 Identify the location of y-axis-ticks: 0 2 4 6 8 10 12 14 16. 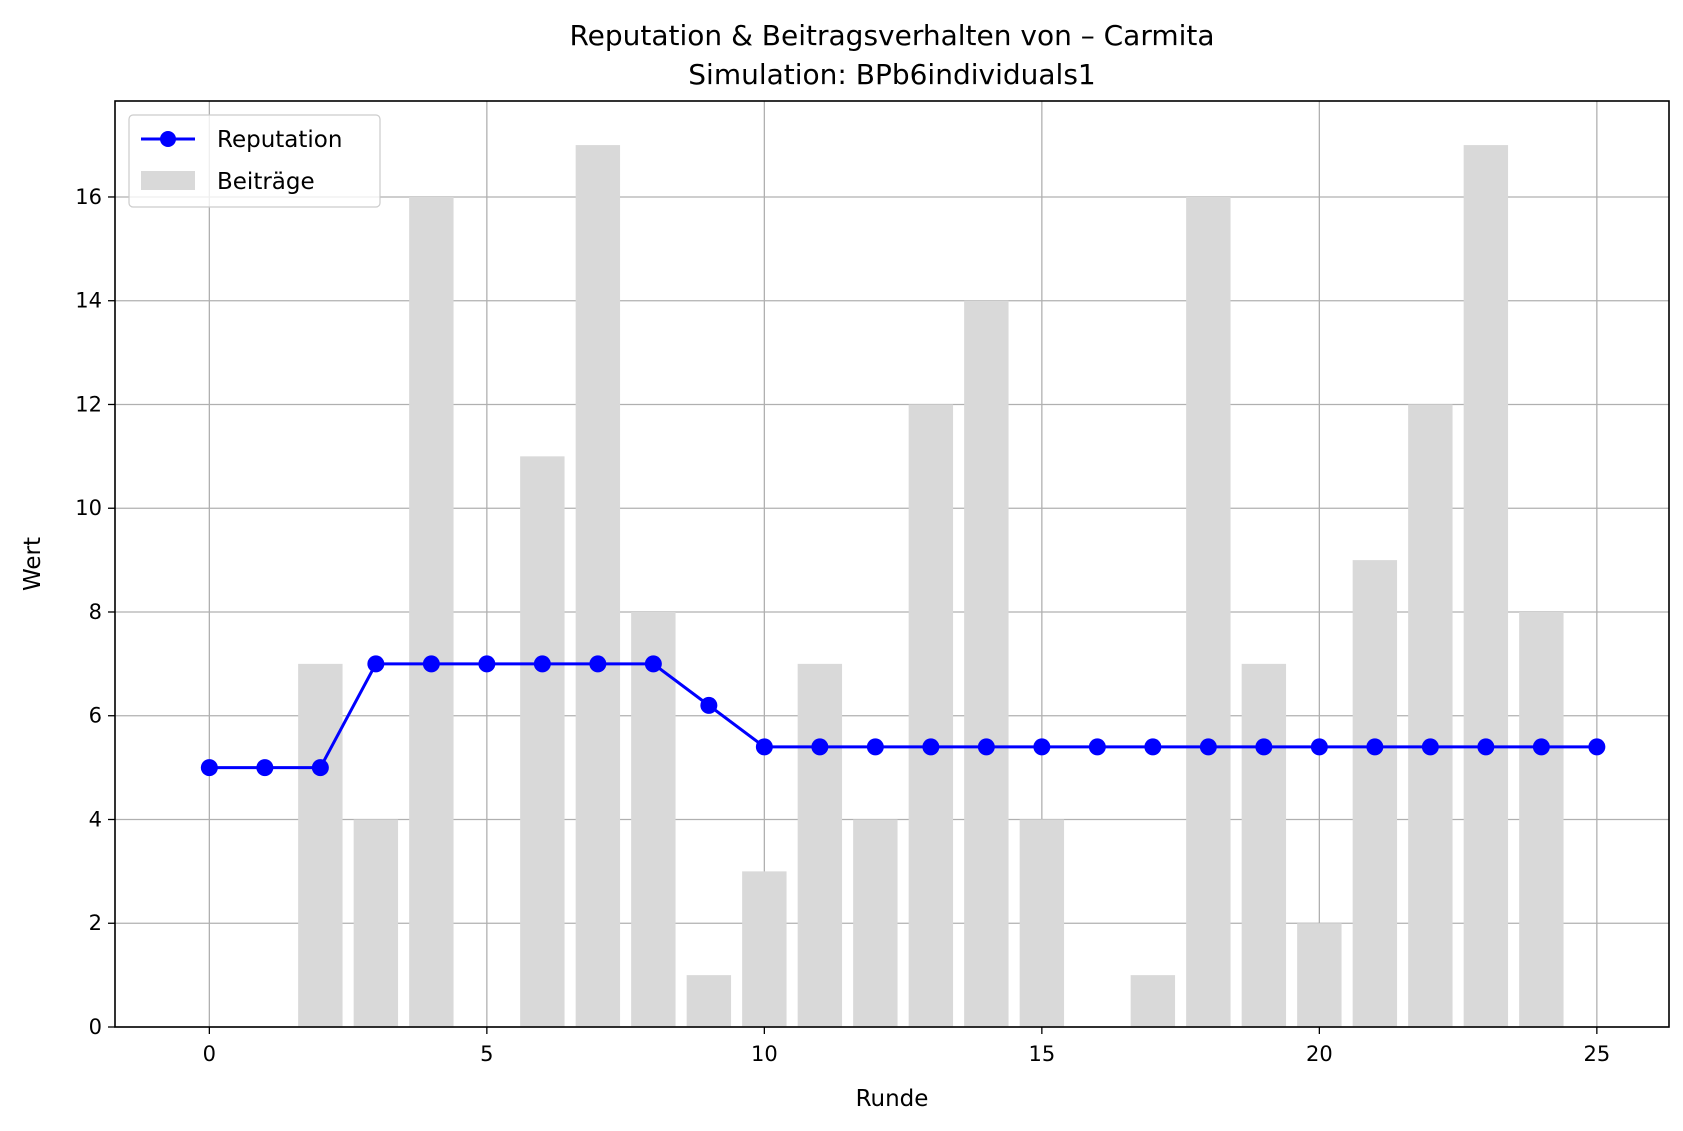
(95, 612).